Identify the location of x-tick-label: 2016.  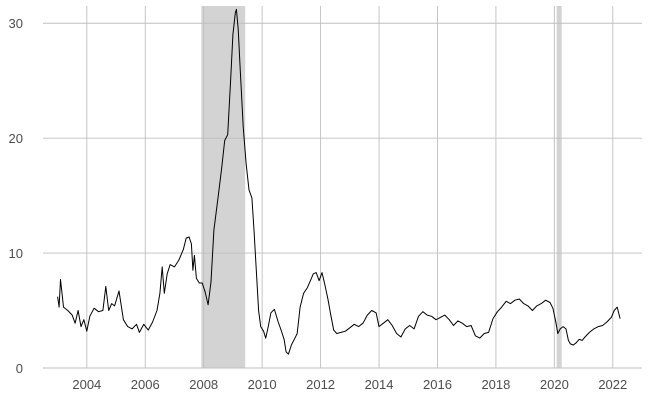
(437, 384).